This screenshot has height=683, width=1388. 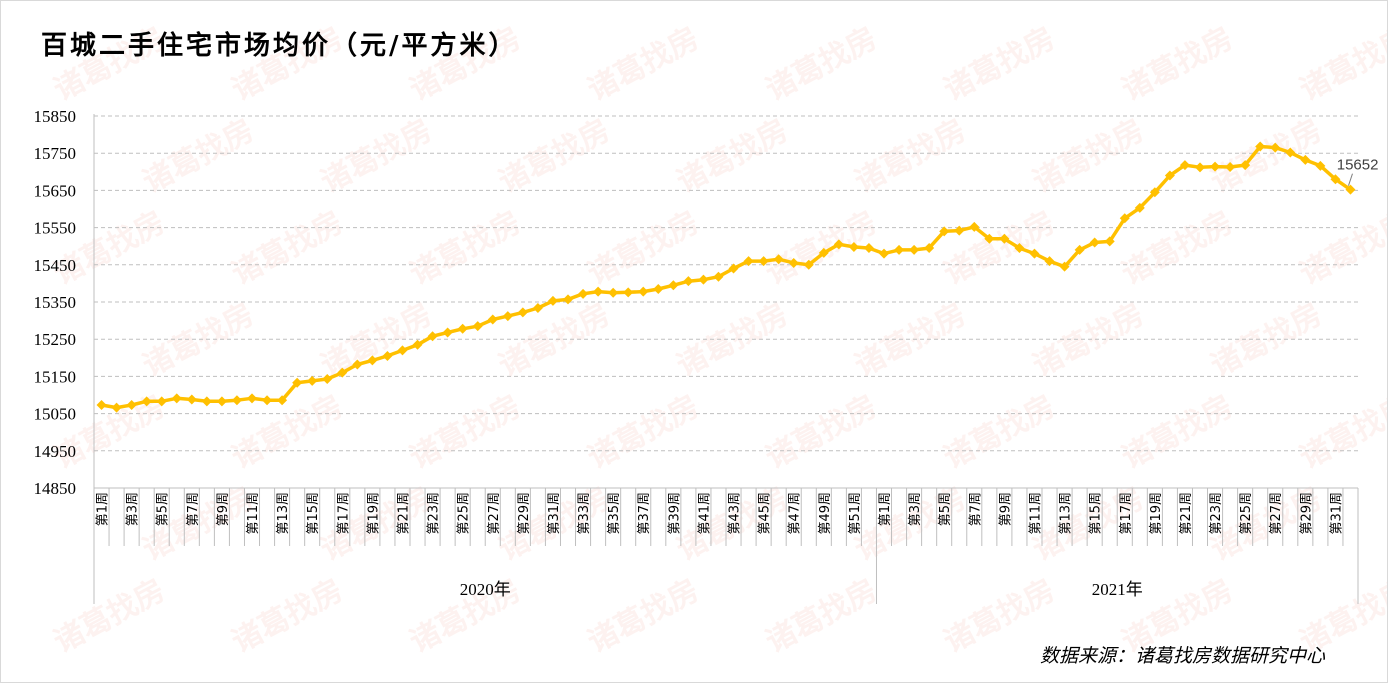 I want to click on x-tick-label: 第5周, so click(x=945, y=509).